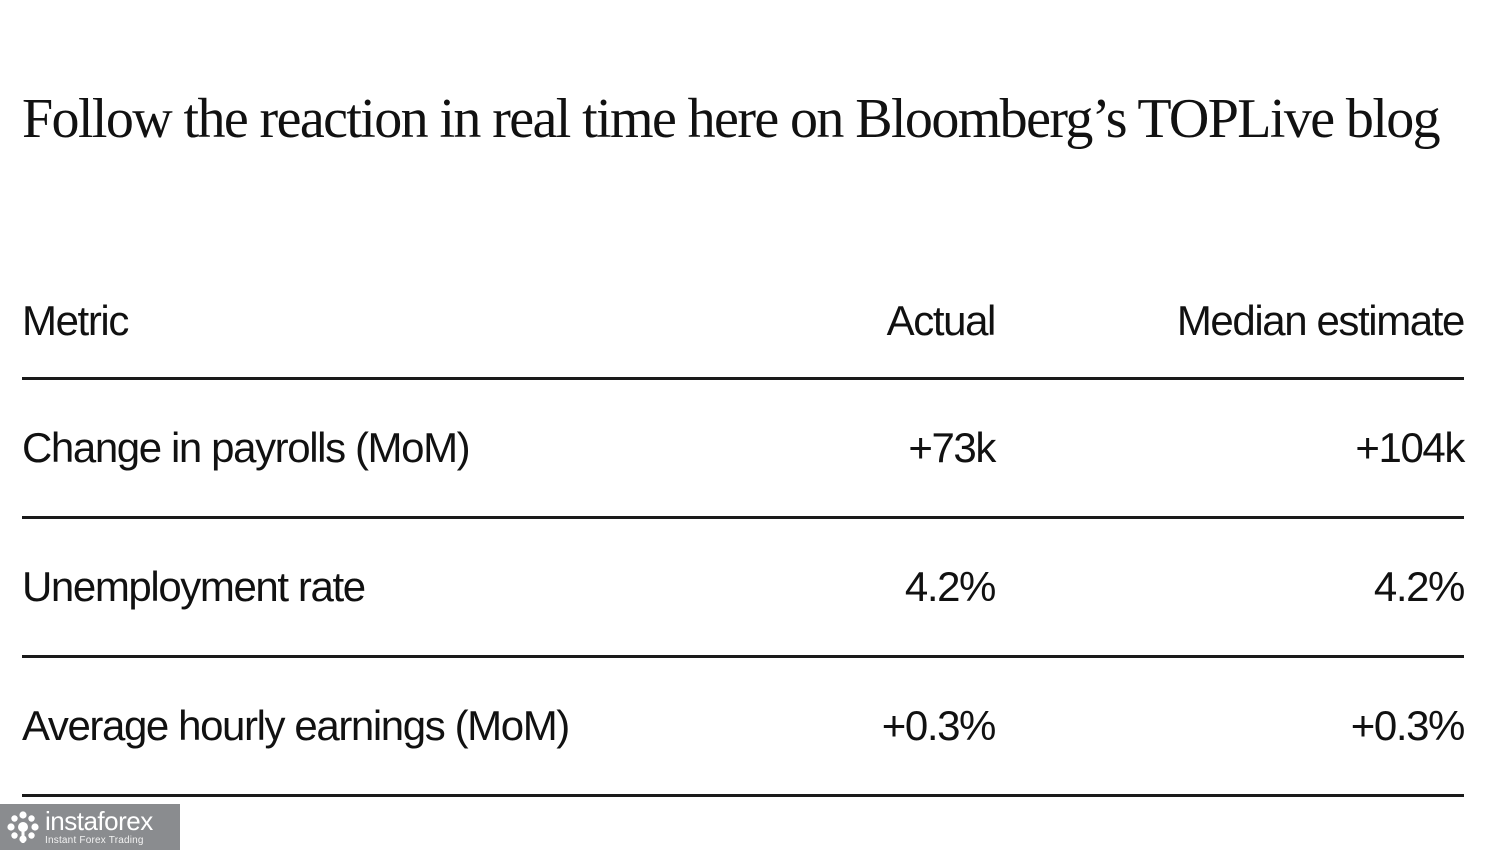 The image size is (1500, 850). I want to click on instaforex-watermark: instaforex Instant Forex Trading, so click(90, 827).